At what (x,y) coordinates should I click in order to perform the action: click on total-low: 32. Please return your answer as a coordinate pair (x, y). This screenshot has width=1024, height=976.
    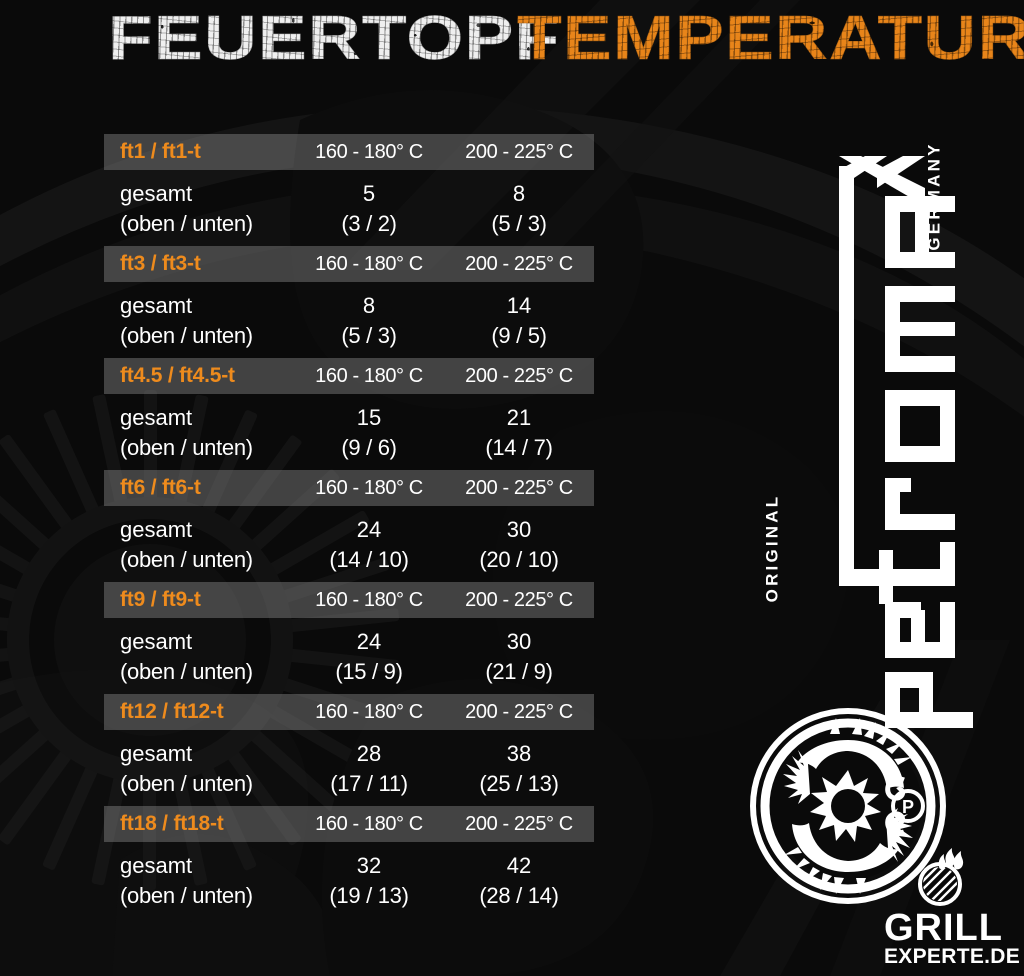
    Looking at the image, I should click on (369, 865).